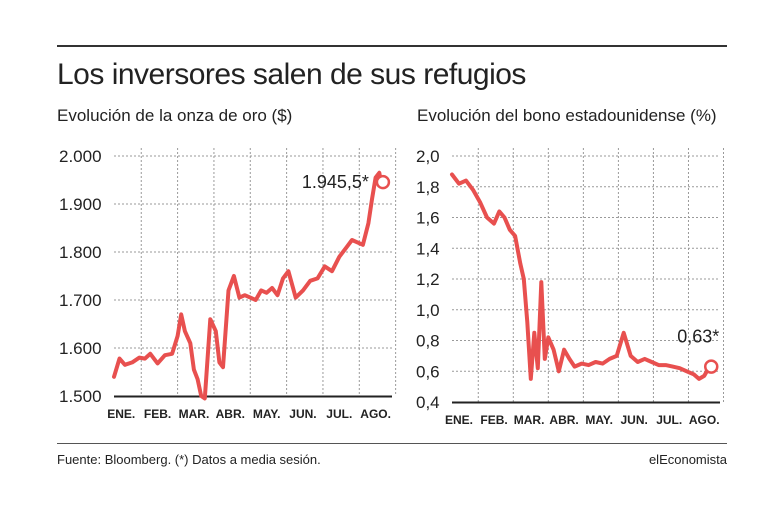  What do you see at coordinates (80, 300) in the screenshot?
I see `gold-y-tick-label: 1.700` at bounding box center [80, 300].